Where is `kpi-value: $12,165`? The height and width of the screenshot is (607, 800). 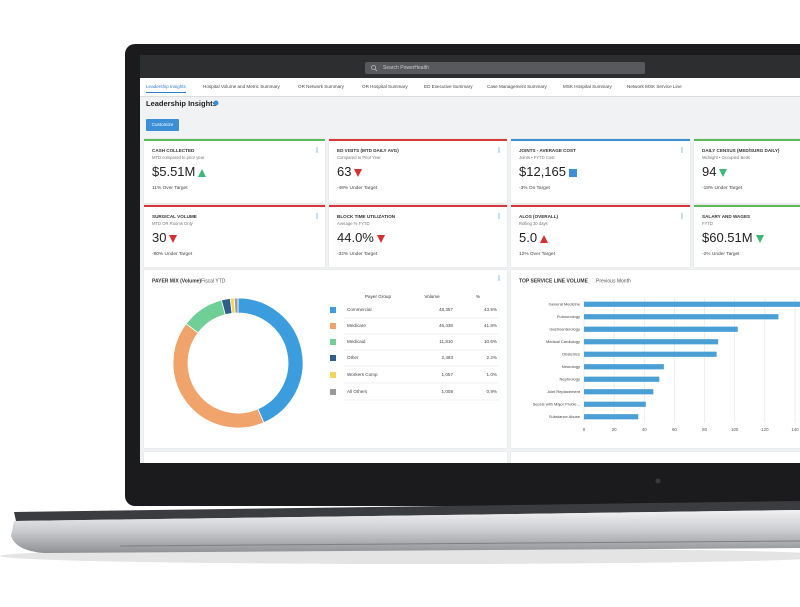
kpi-value: $12,165 is located at coordinates (542, 171).